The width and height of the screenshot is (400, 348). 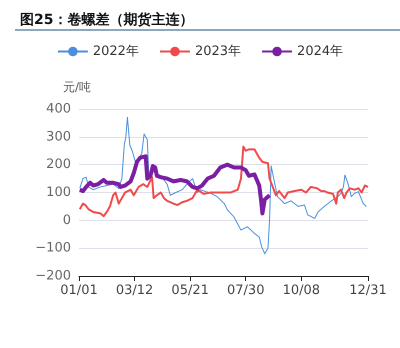 What do you see at coordinates (175, 185) in the screenshot?
I see `line-series` at bounding box center [175, 185].